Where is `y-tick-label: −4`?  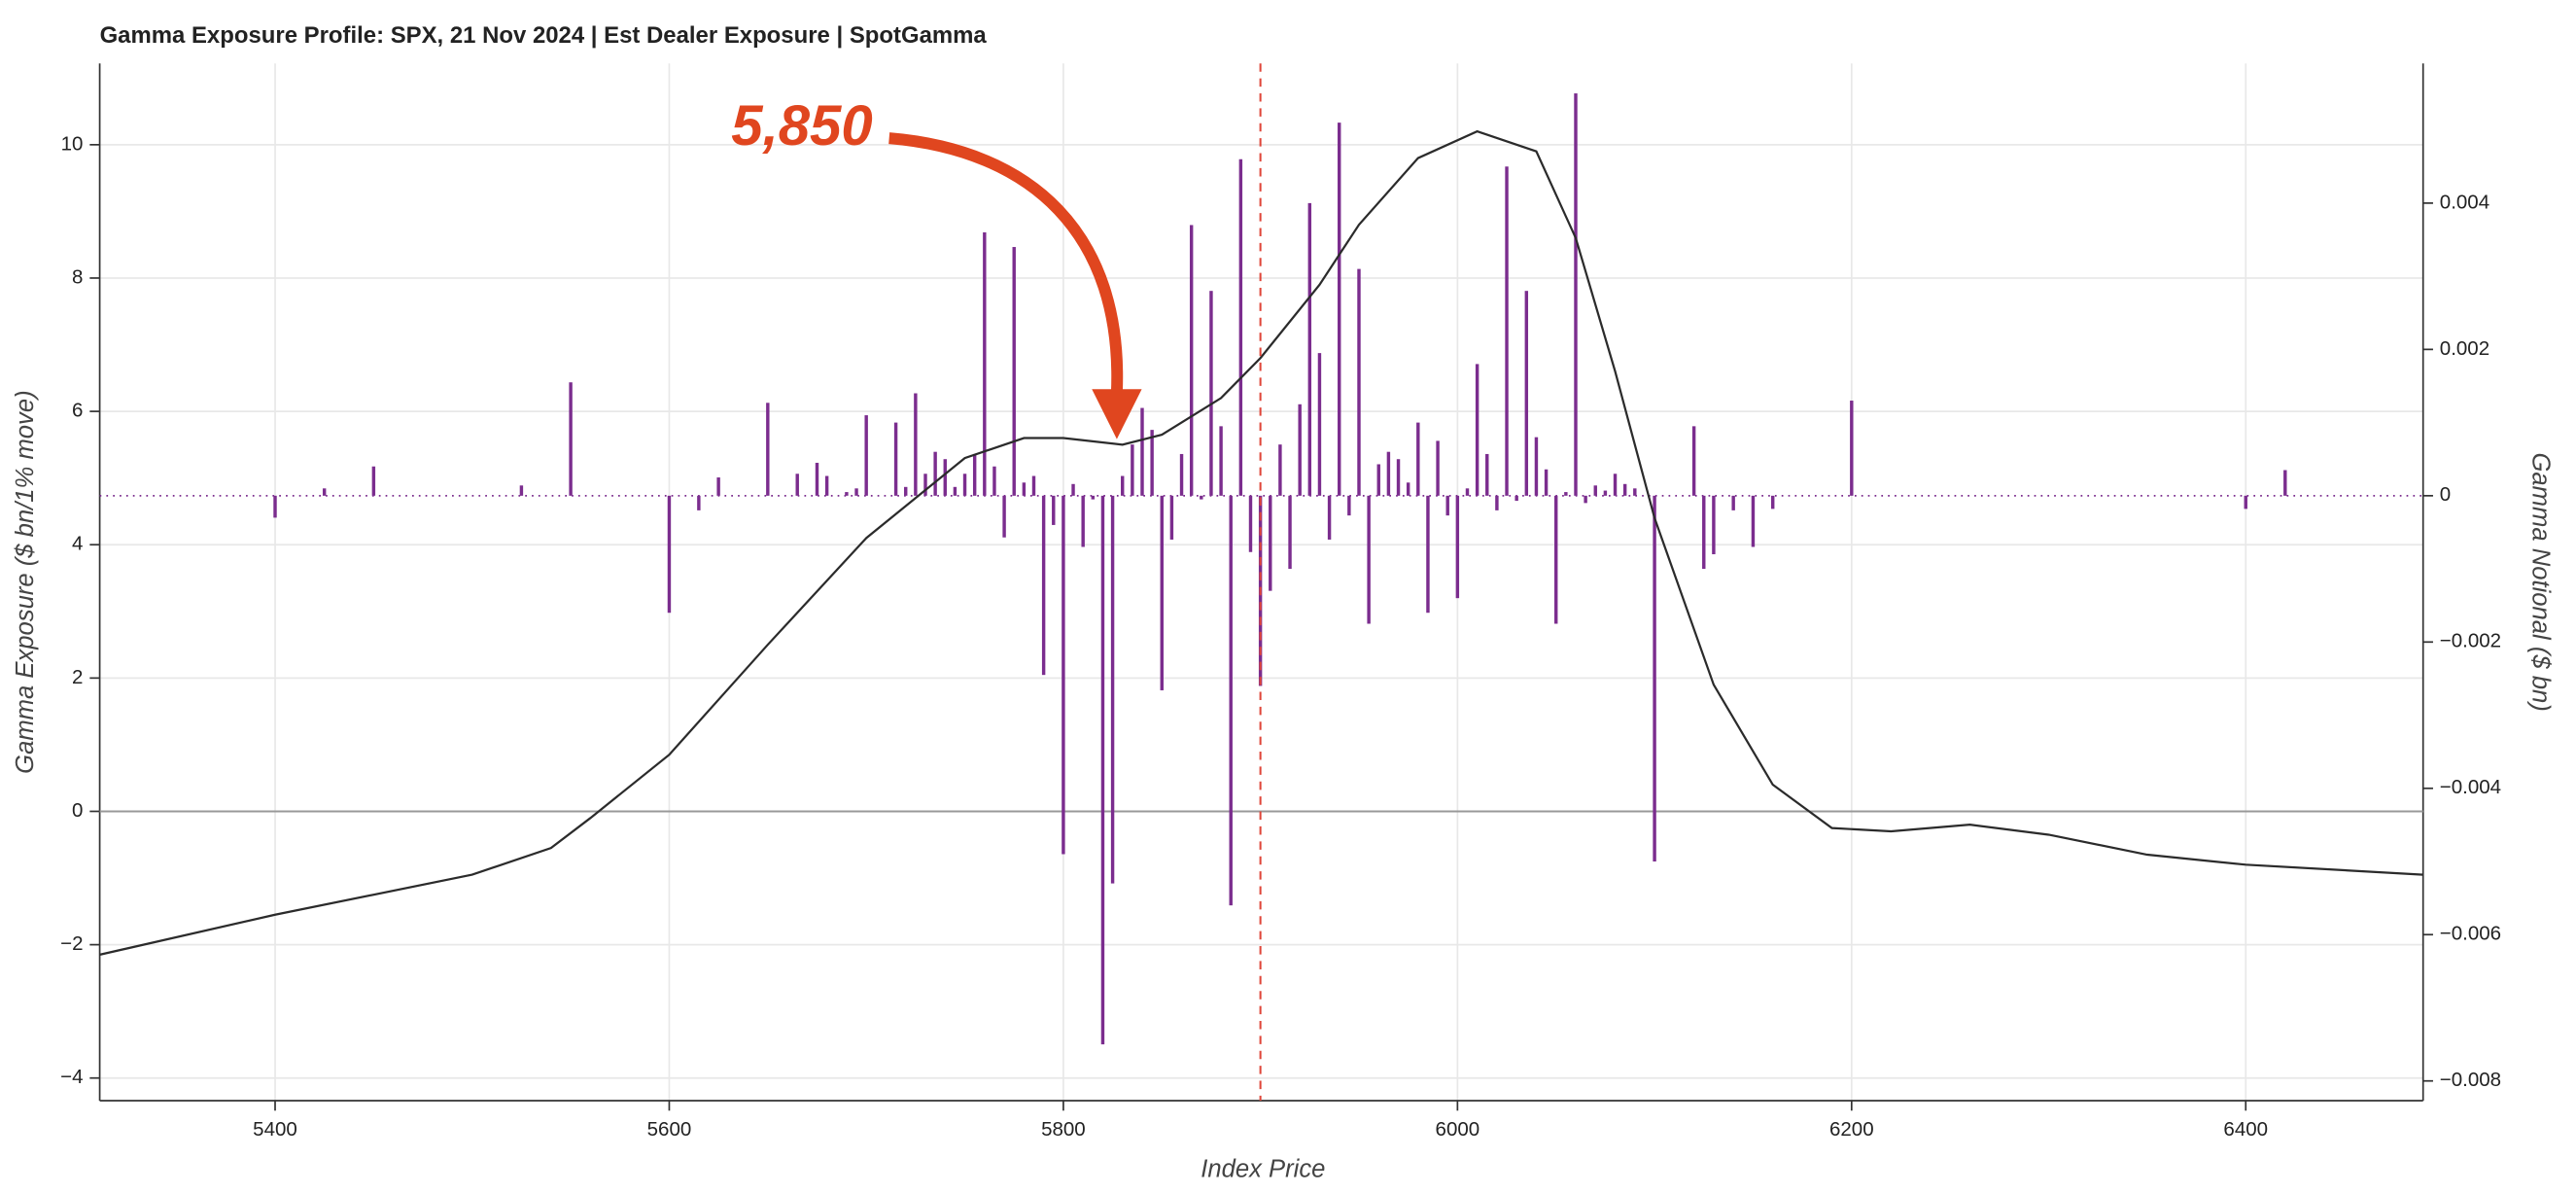 y-tick-label: −4 is located at coordinates (71, 1077).